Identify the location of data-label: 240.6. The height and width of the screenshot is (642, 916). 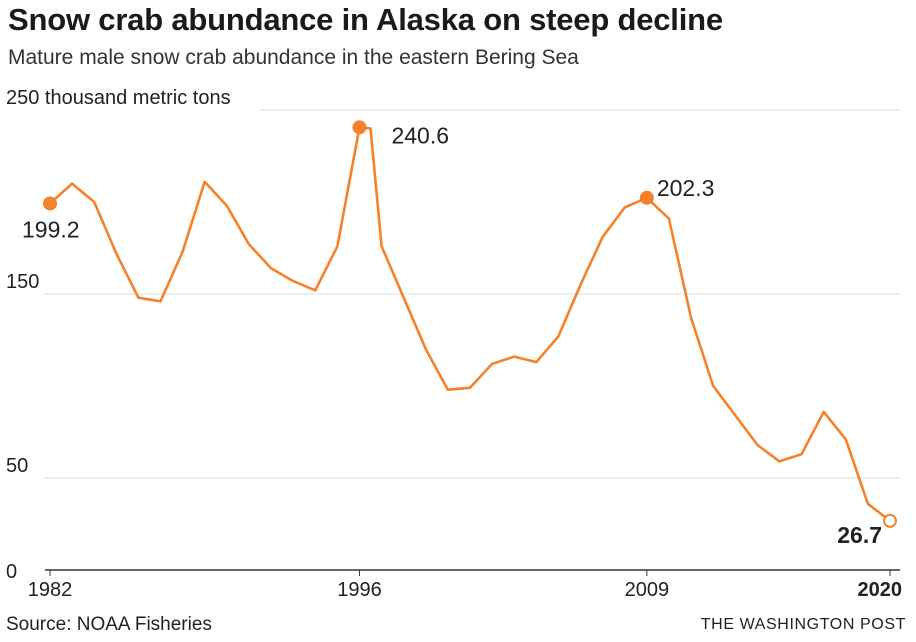
(420, 135).